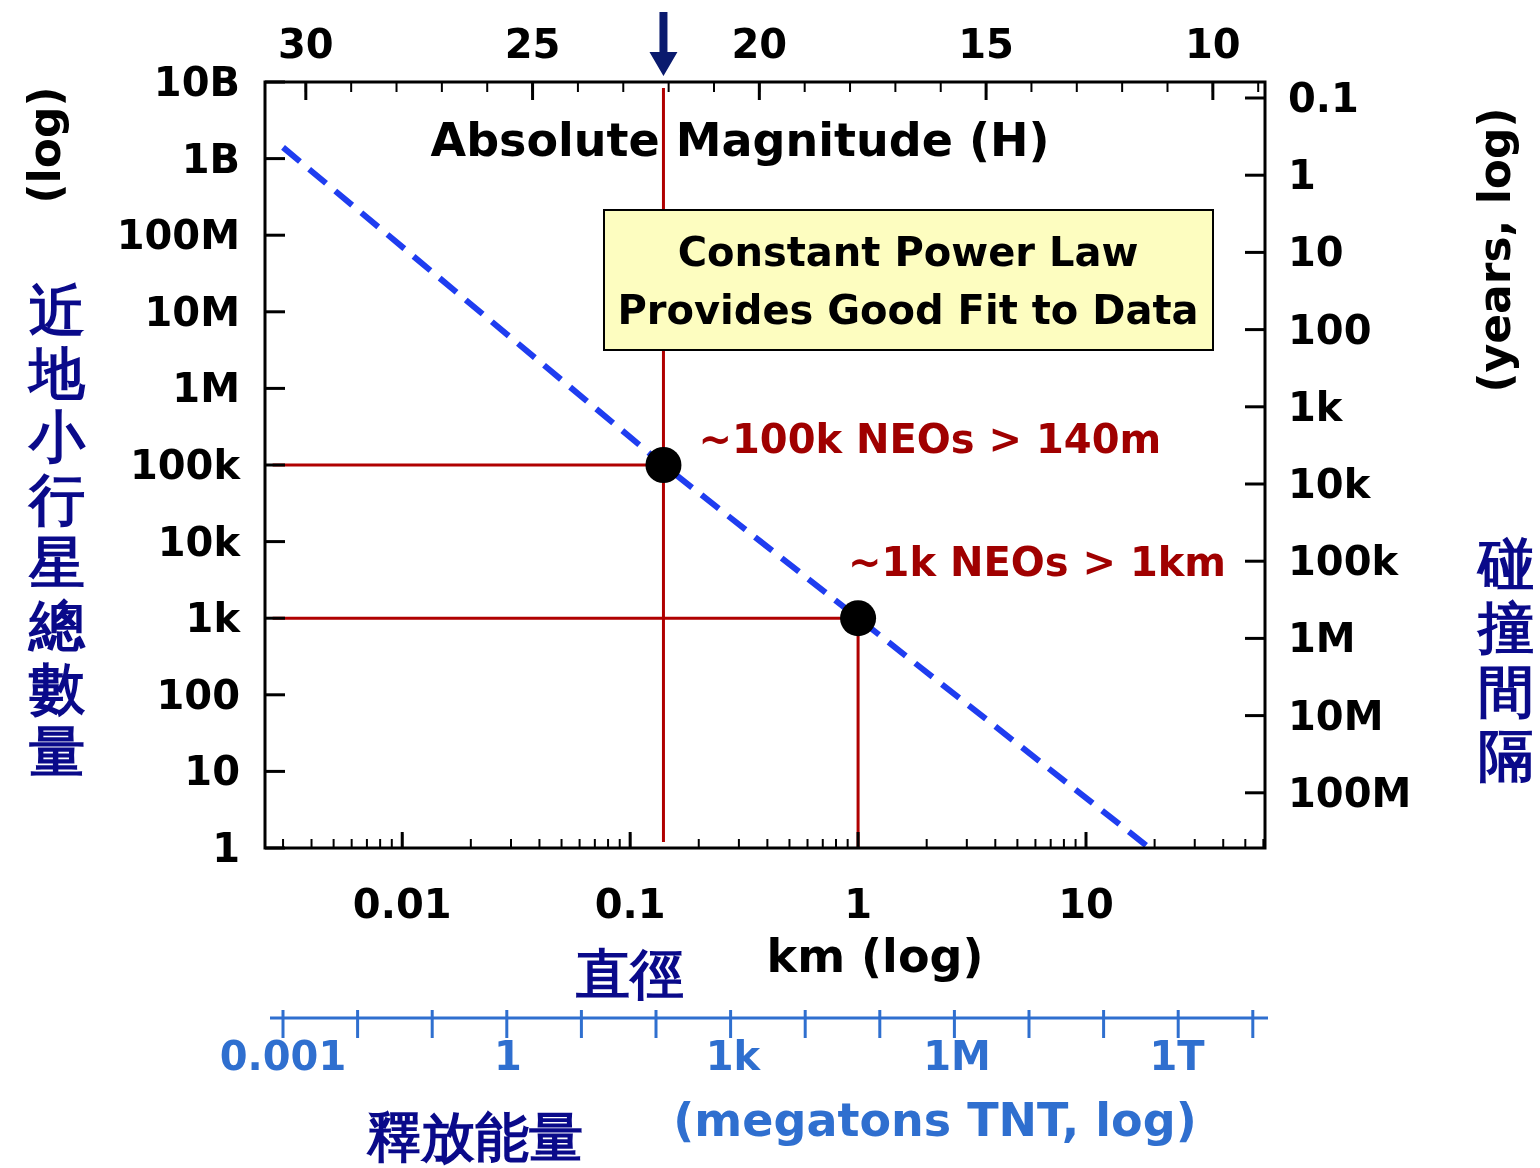 This screenshot has width=1540, height=1168. I want to click on x2-tick-label: 15, so click(986, 44).